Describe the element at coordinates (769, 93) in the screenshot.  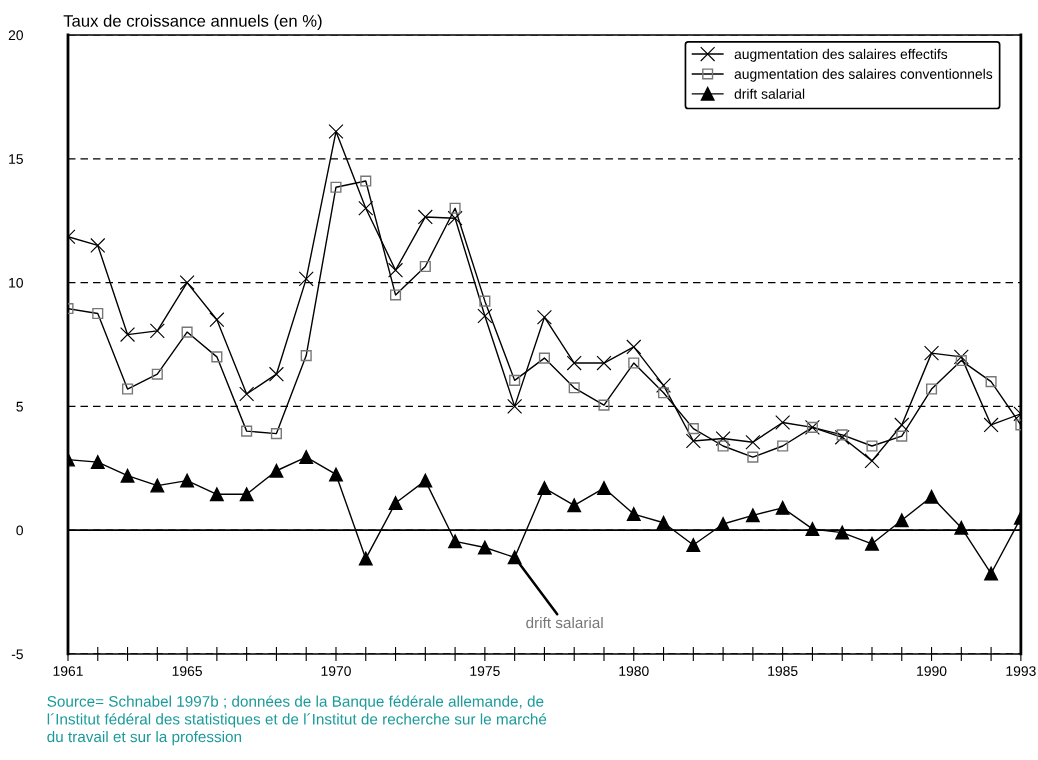
I see `legend-label: drift salarial` at that location.